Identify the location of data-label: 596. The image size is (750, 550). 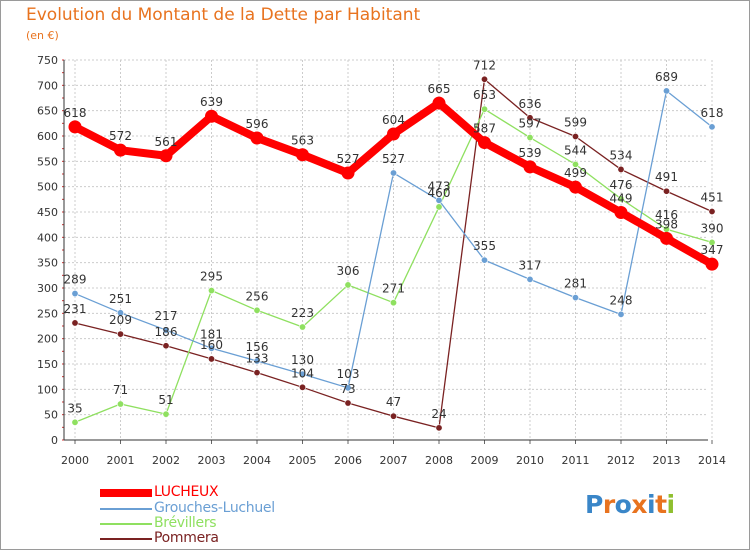
(257, 124).